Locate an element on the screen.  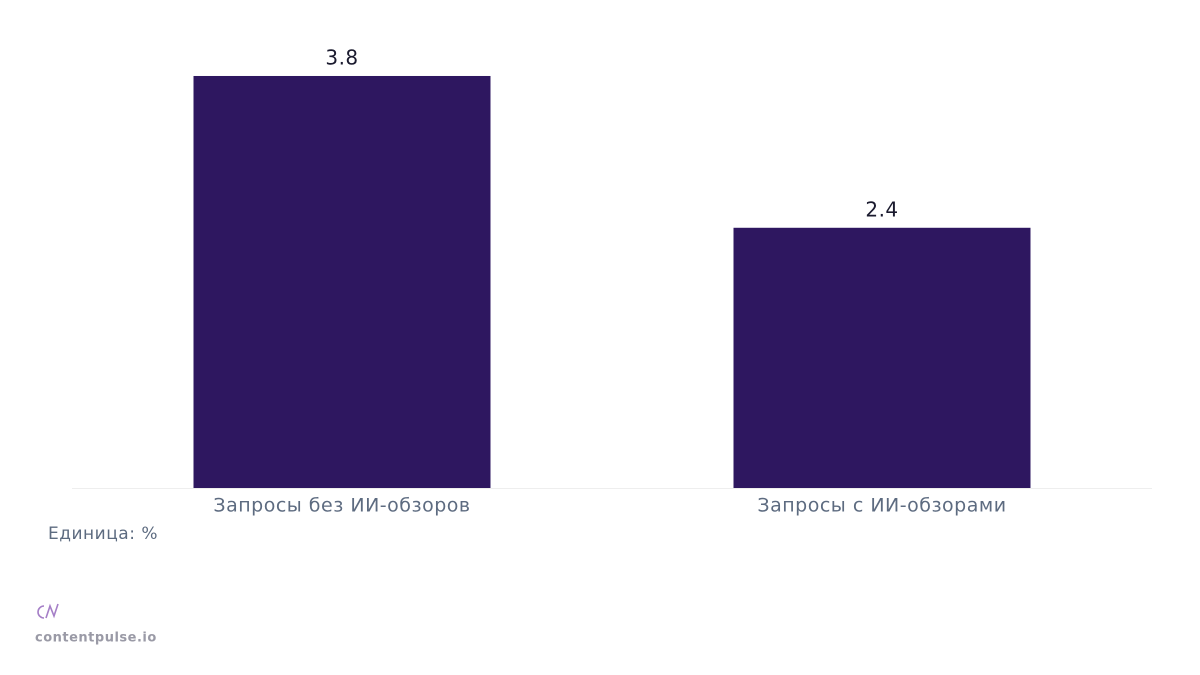
logo-icon is located at coordinates (48, 611).